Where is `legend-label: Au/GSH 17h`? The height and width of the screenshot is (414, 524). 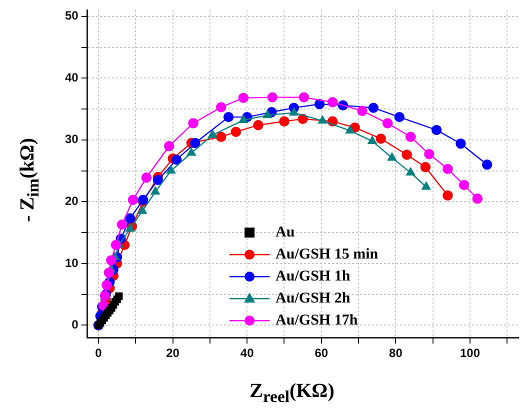
legend-label: Au/GSH 17h is located at coordinates (317, 320).